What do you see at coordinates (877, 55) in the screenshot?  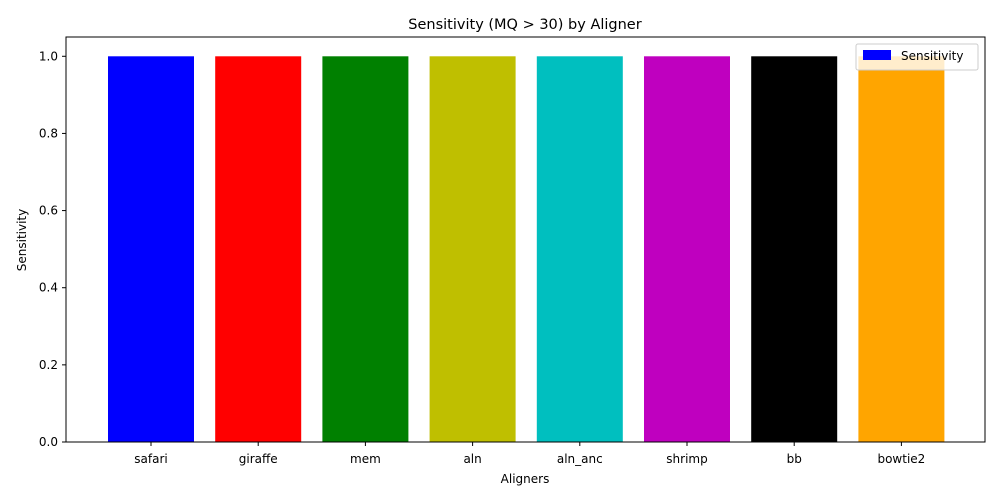 I see `legend-swatch` at bounding box center [877, 55].